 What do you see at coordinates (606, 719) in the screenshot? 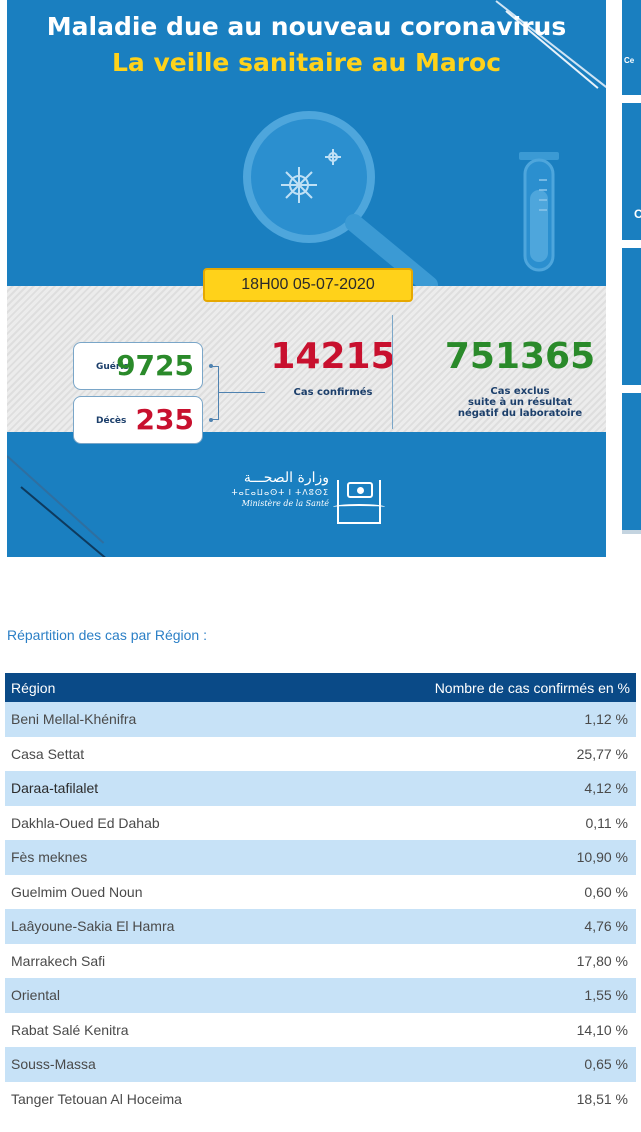
I see `region-percent: 1,12 %` at bounding box center [606, 719].